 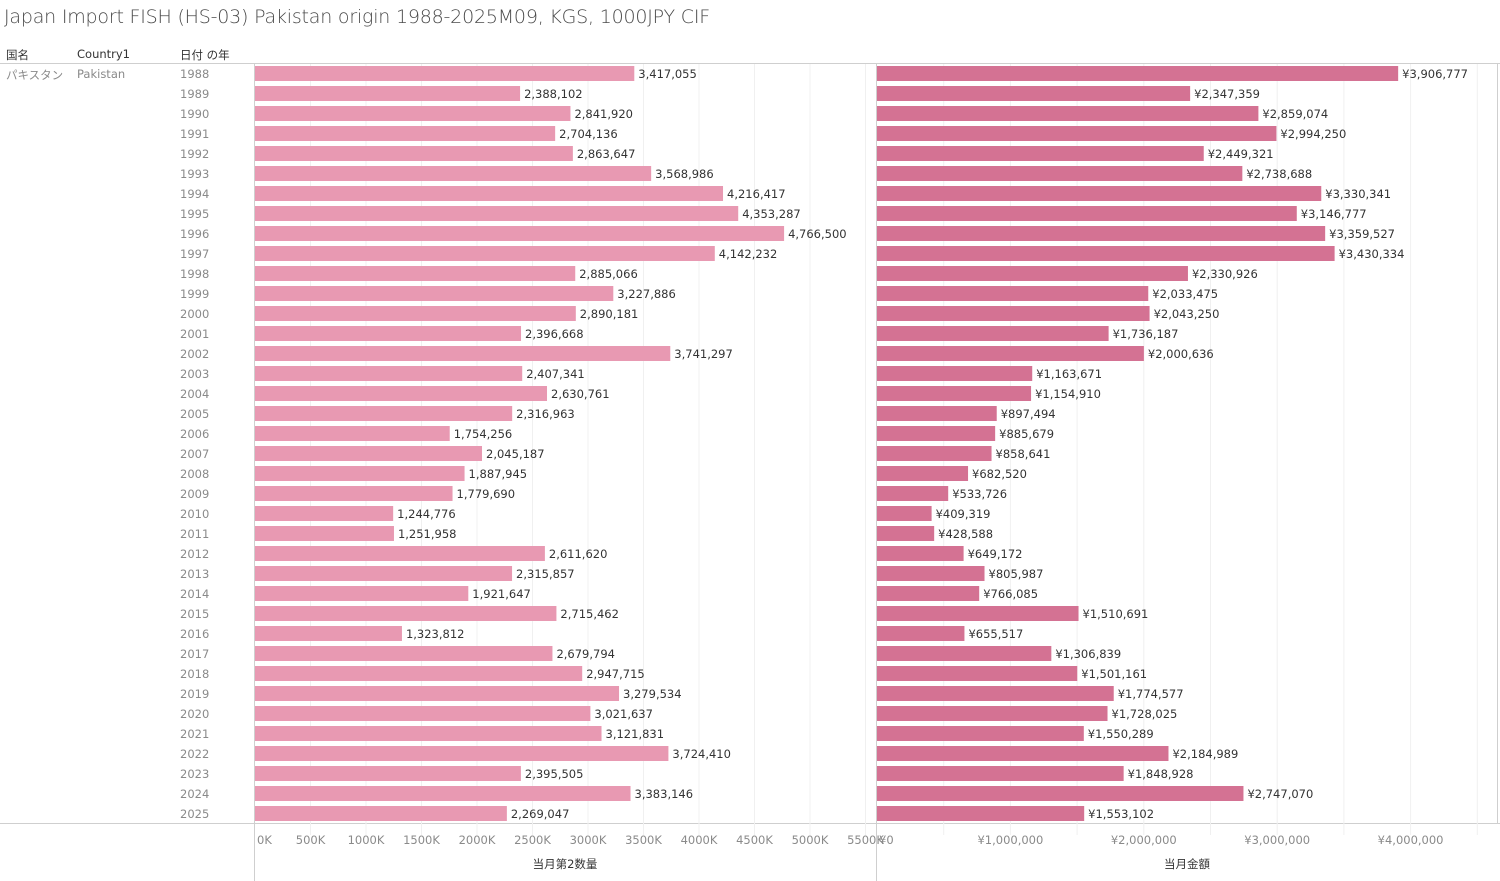 I want to click on year-label: 1994, so click(x=195, y=194).